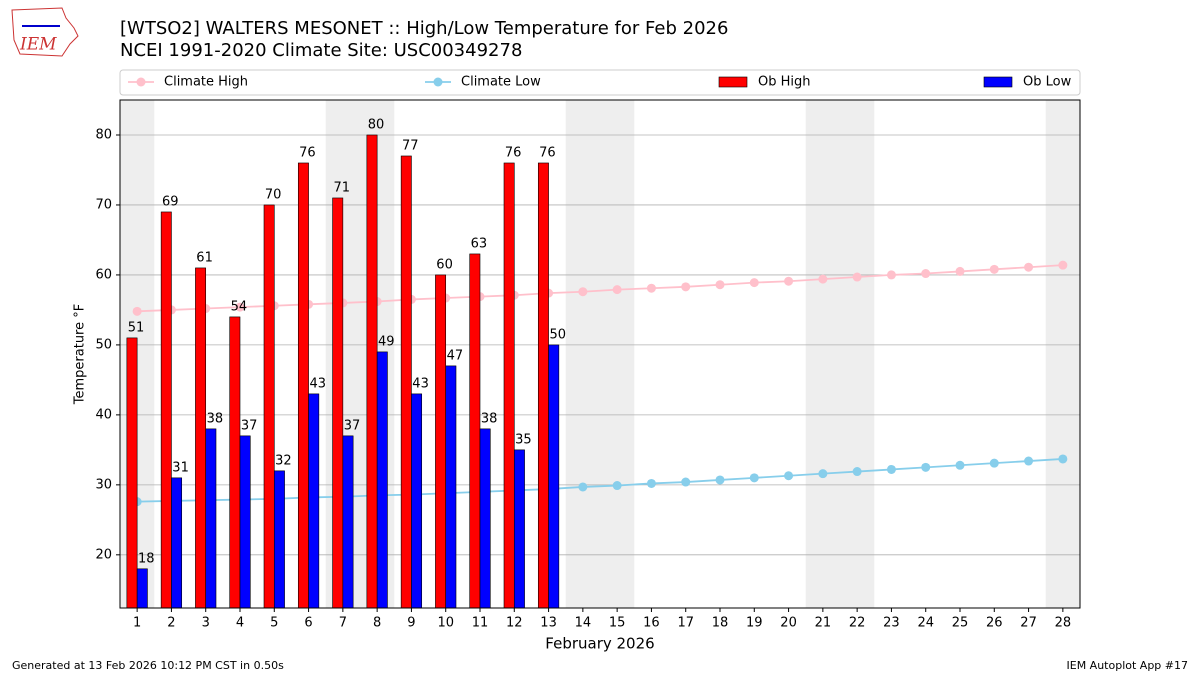  I want to click on y-tick-label: 20, so click(103, 554).